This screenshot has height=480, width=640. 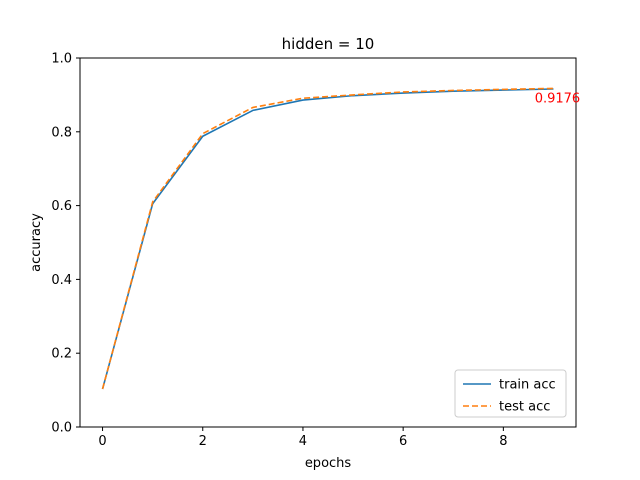 I want to click on y-tick-label: 0.0, so click(x=61, y=428).